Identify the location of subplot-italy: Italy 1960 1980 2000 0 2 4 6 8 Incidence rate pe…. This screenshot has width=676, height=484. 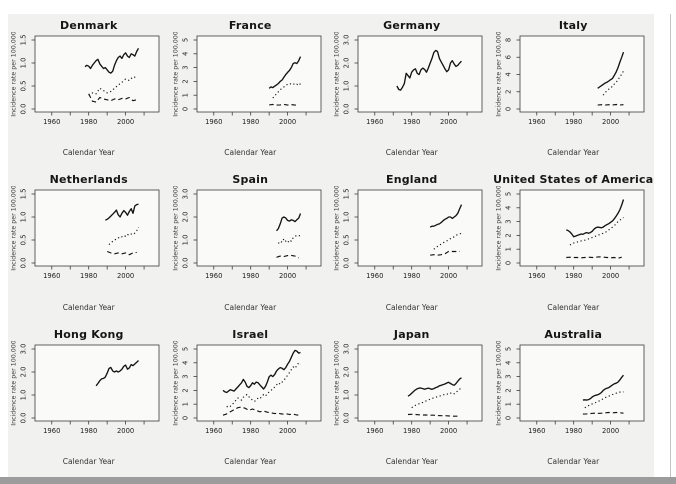
(574, 91).